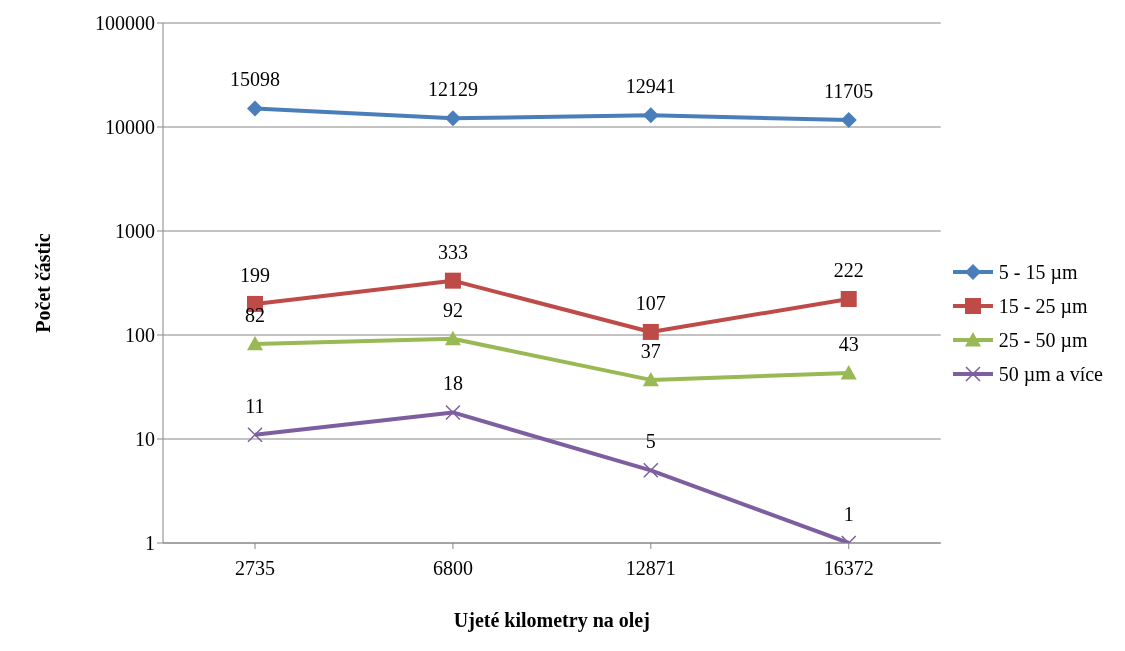  Describe the element at coordinates (650, 568) in the screenshot. I see `x-tick-label: 12871` at that location.